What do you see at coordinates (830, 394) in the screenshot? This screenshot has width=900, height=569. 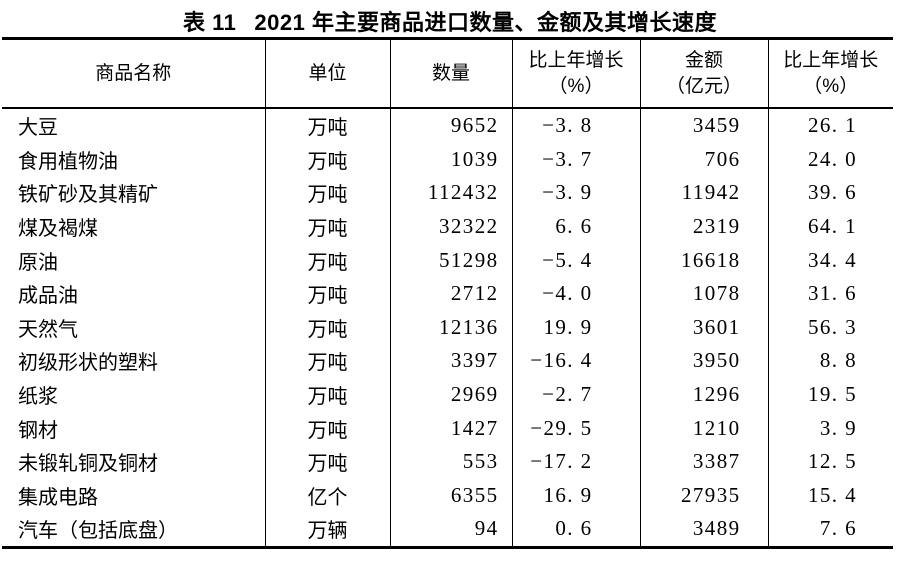 I see `cell-amount-growth: 19. 5` at bounding box center [830, 394].